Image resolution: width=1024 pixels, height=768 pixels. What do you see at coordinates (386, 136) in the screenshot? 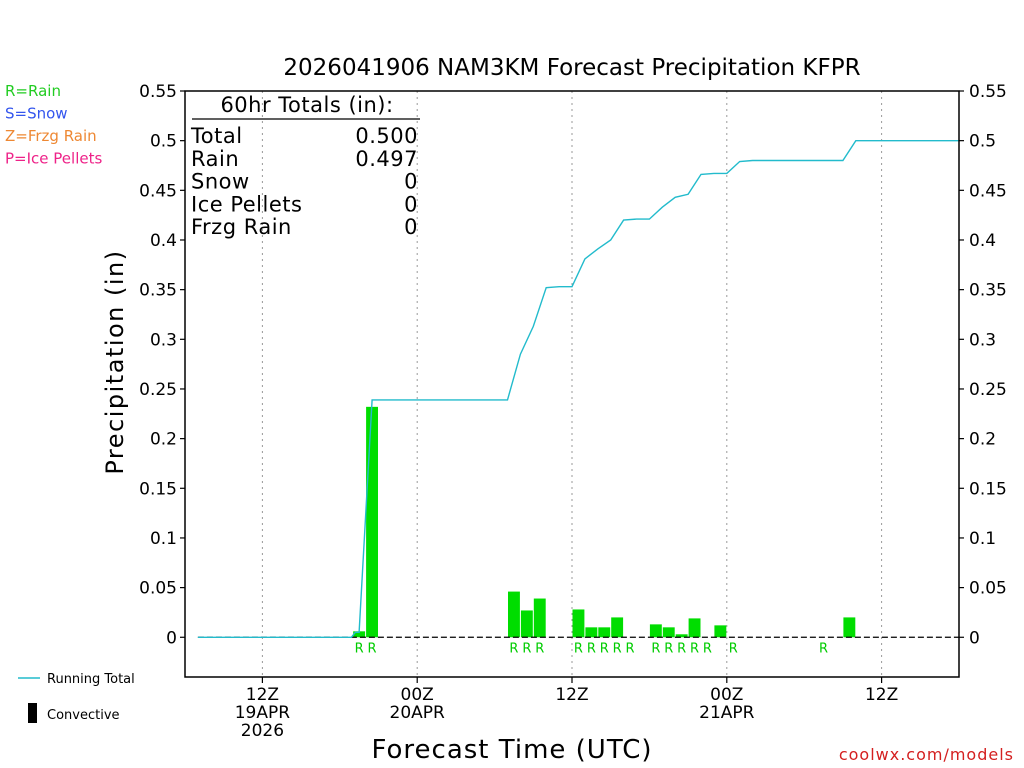
I see `totals-row-value: 0.500` at bounding box center [386, 136].